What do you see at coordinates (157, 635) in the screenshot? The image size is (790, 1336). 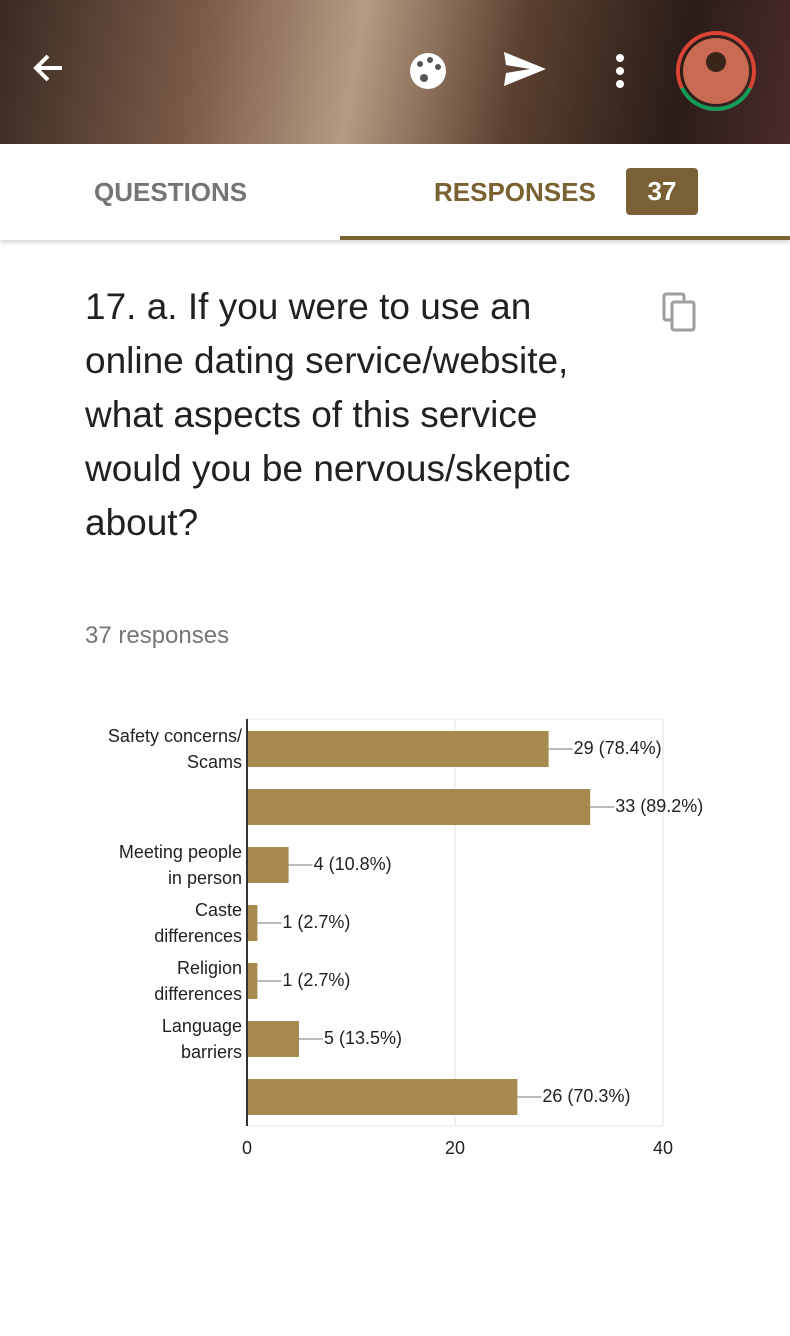 I see `response-summary: 37 responses` at bounding box center [157, 635].